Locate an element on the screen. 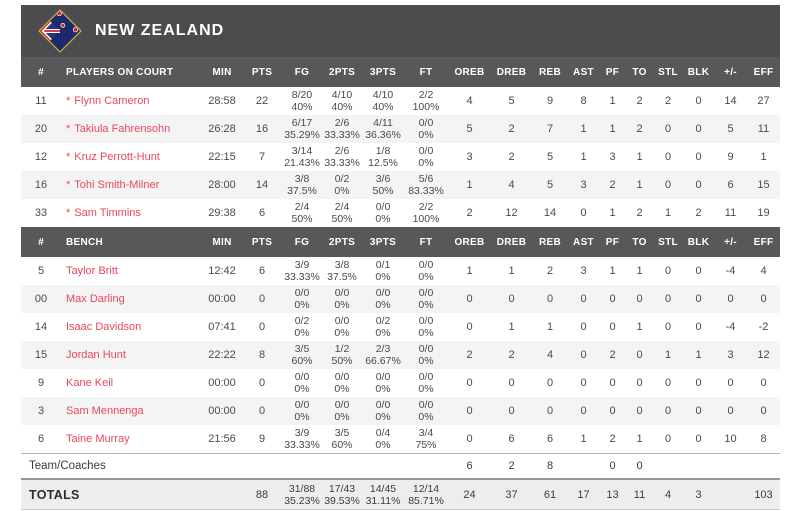 The height and width of the screenshot is (511, 800). percentage: 66.67% is located at coordinates (383, 361).